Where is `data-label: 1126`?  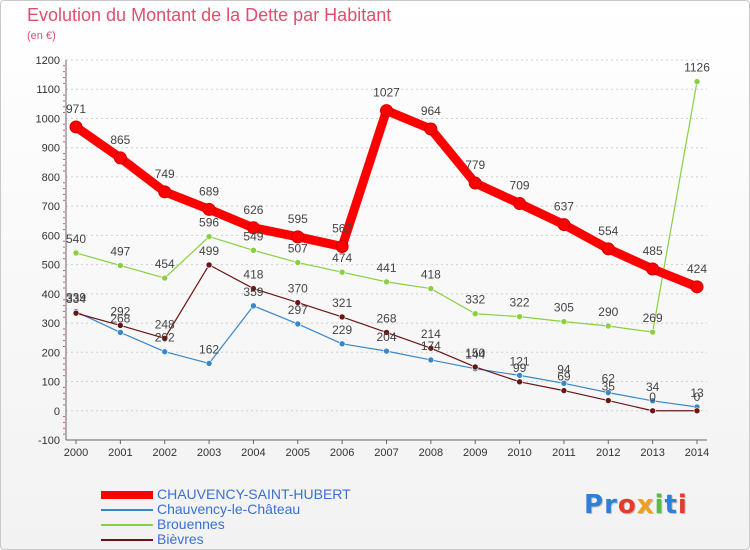 data-label: 1126 is located at coordinates (697, 68).